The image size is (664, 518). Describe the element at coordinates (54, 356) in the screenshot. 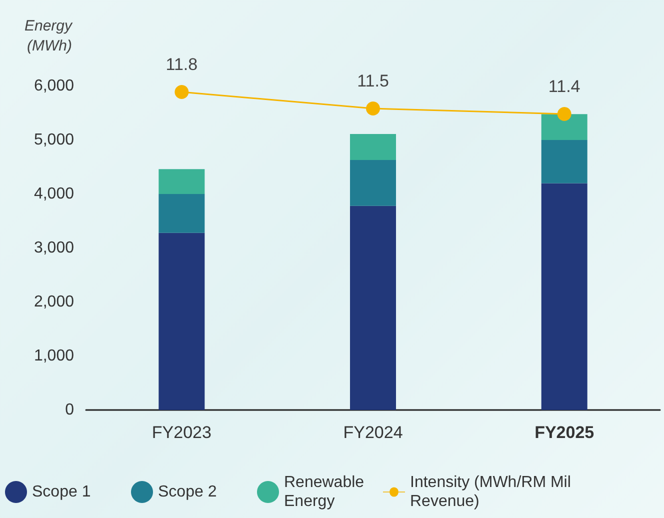

I see `y-tick-label: 1,000` at that location.